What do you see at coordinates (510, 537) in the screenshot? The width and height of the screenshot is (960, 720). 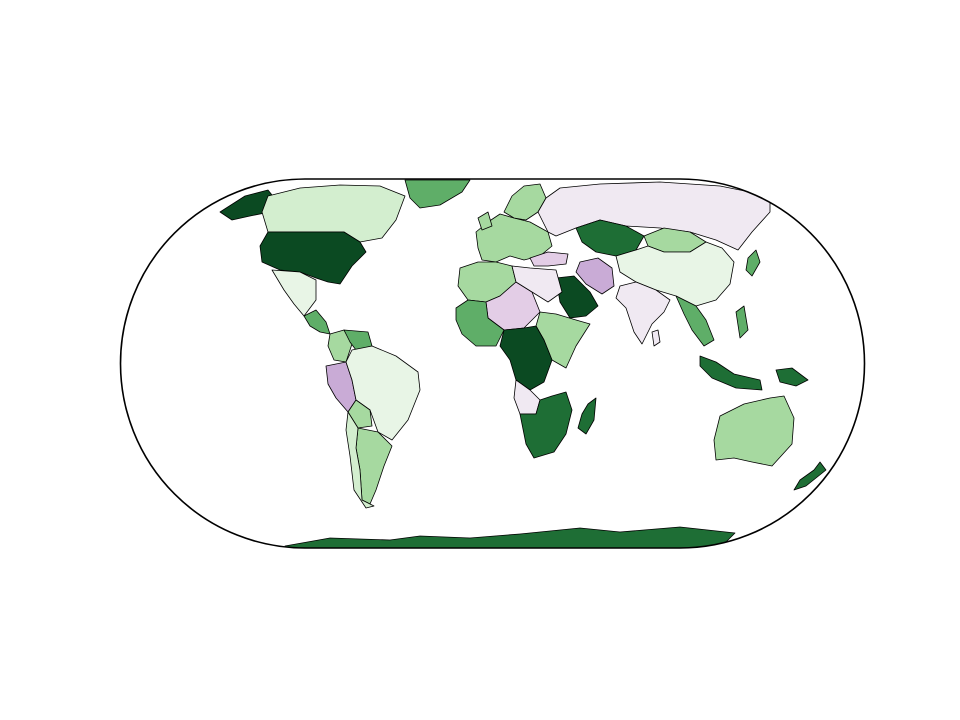 I see `region-antarctica` at bounding box center [510, 537].